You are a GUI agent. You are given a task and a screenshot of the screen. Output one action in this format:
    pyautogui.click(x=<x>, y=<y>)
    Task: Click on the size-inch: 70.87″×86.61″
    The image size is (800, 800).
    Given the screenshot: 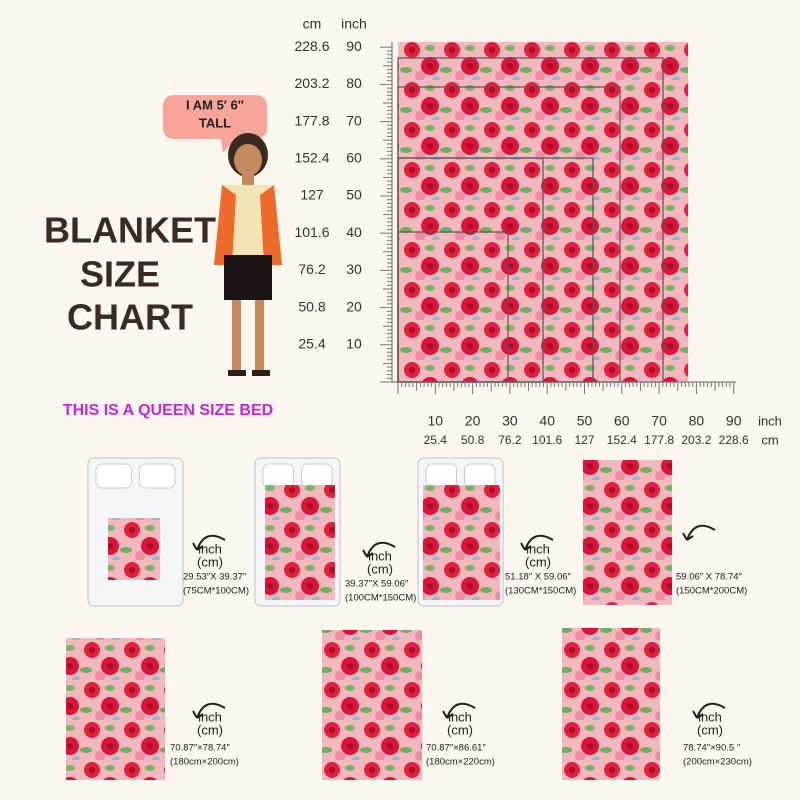 What is the action you would take?
    pyautogui.click(x=456, y=748)
    